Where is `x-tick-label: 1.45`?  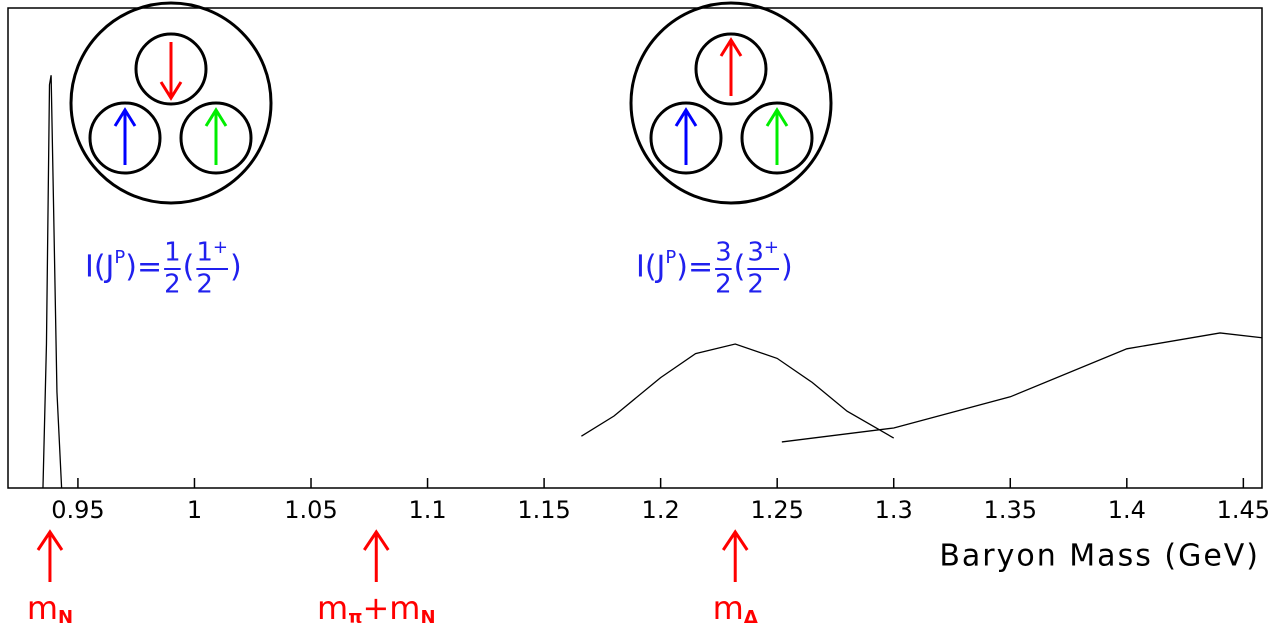
x-tick-label: 1.45 is located at coordinates (1243, 510).